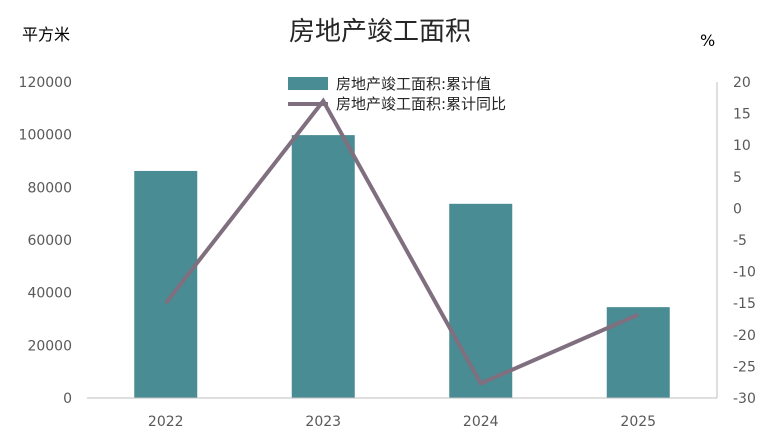 This screenshot has width=761, height=444. What do you see at coordinates (742, 83) in the screenshot?
I see `right-tick-label: 20` at bounding box center [742, 83].